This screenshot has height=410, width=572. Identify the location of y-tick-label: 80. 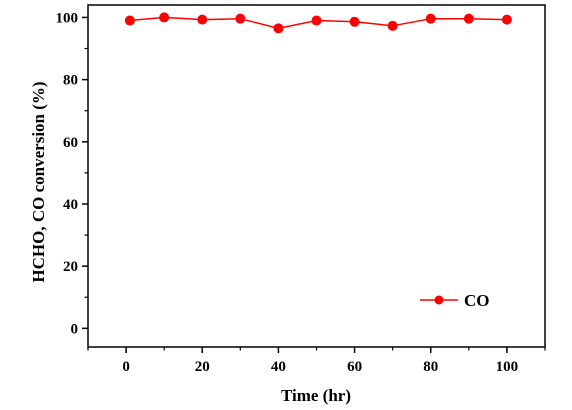
(70, 81).